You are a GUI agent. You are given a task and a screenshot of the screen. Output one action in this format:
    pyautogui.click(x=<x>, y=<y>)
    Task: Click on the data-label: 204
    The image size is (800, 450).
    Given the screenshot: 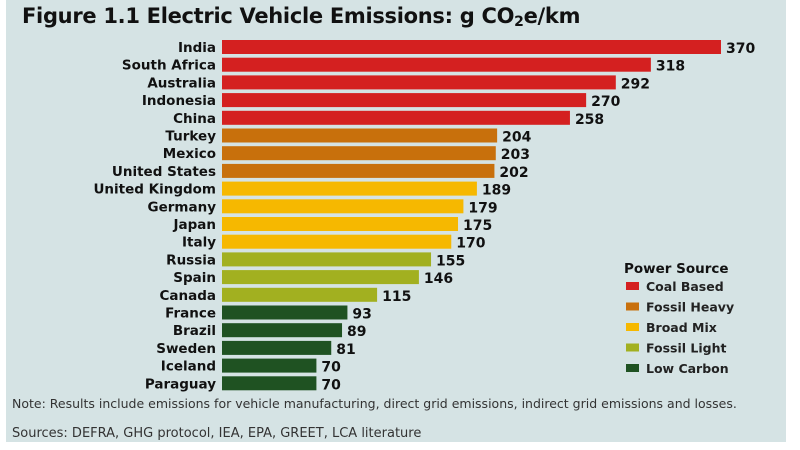 What is the action you would take?
    pyautogui.click(x=516, y=138)
    